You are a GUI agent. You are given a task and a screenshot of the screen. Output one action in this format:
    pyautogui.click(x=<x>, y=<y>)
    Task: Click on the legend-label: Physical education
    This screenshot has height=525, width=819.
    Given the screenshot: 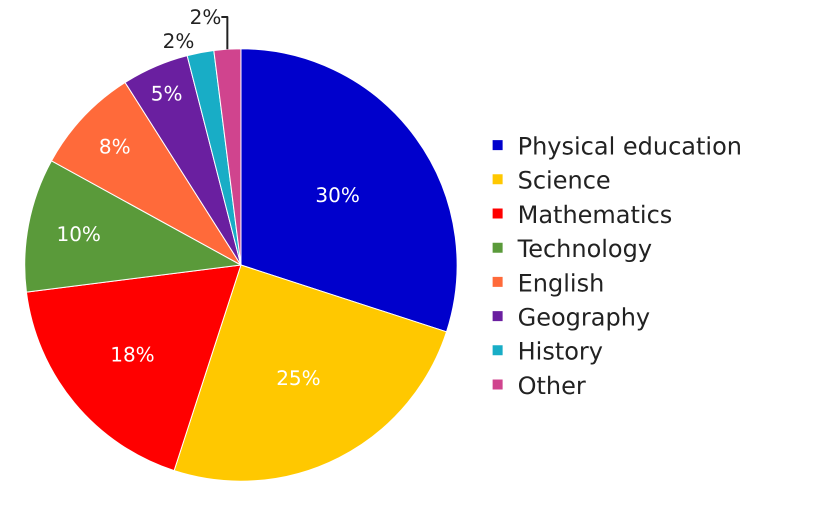 What is the action you would take?
    pyautogui.click(x=630, y=146)
    